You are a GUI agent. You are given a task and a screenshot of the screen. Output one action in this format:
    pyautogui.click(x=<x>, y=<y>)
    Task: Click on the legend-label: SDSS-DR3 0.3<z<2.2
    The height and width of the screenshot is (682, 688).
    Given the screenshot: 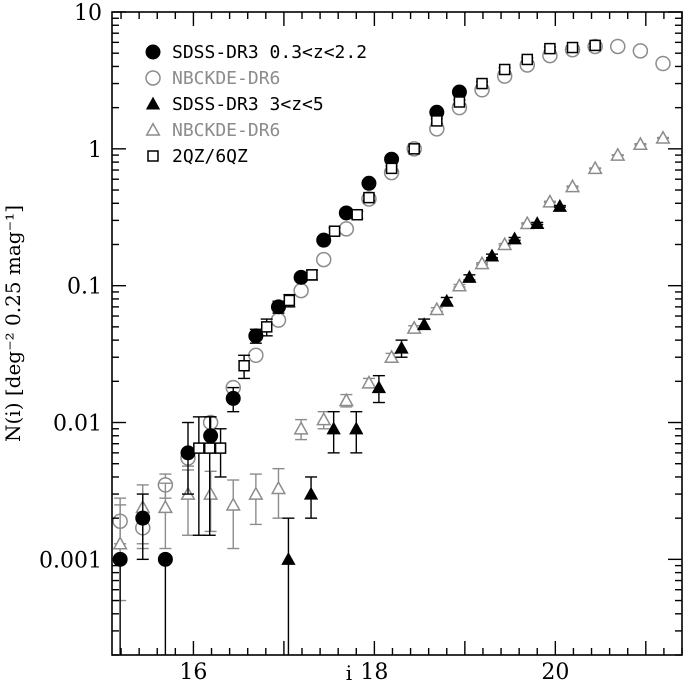 What is the action you would take?
    pyautogui.click(x=269, y=52)
    